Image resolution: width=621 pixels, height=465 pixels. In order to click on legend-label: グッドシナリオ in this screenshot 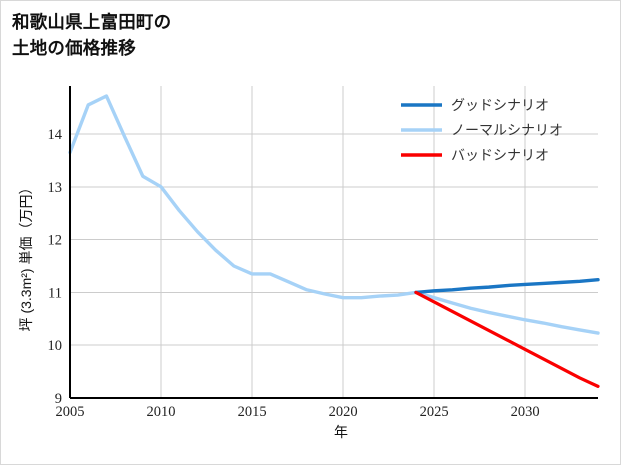, I will do `click(500, 105)`.